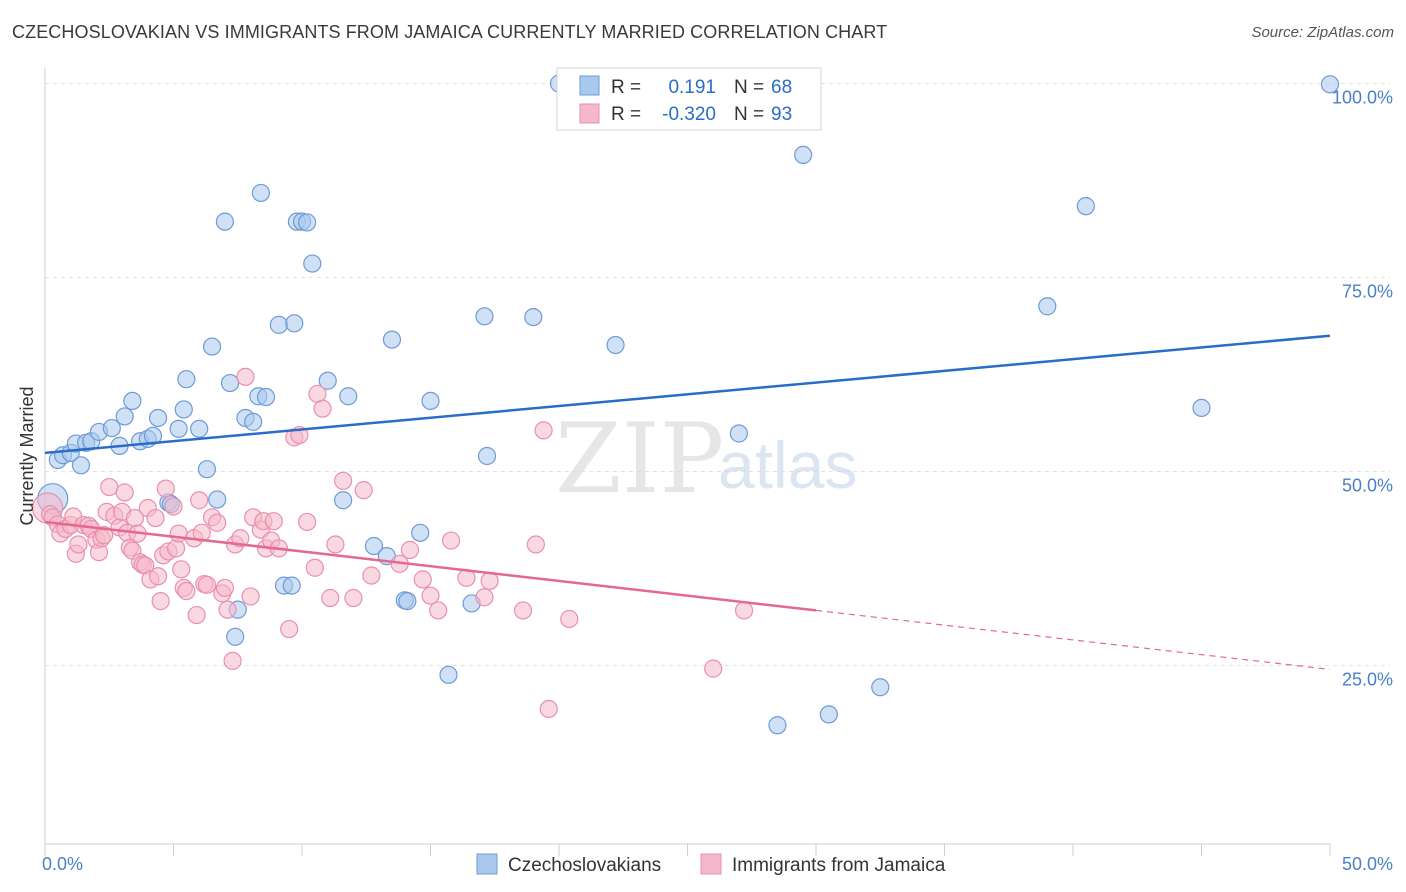 This screenshot has width=1406, height=892. I want to click on watermark-zip: ZIP, so click(639, 459).